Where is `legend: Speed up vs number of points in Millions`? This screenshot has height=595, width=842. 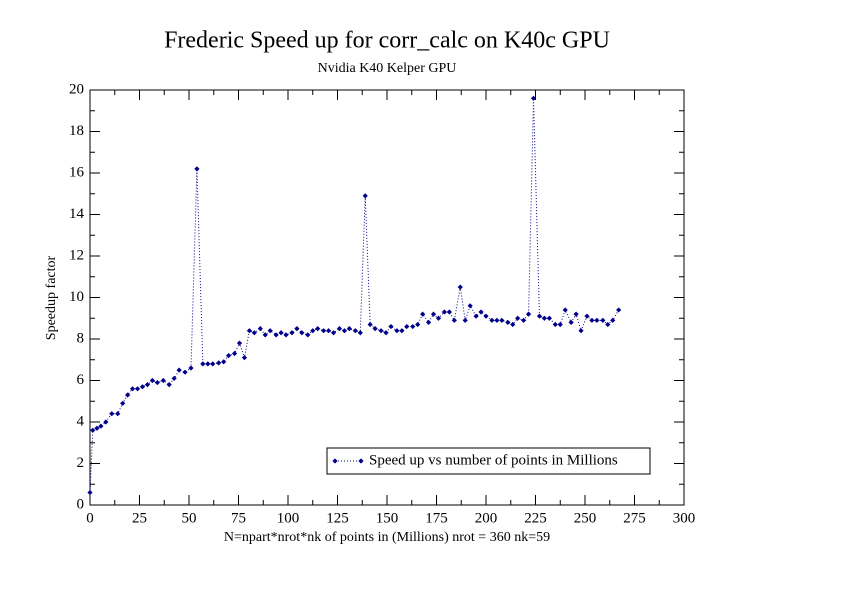 legend: Speed up vs number of points in Millions is located at coordinates (488, 461).